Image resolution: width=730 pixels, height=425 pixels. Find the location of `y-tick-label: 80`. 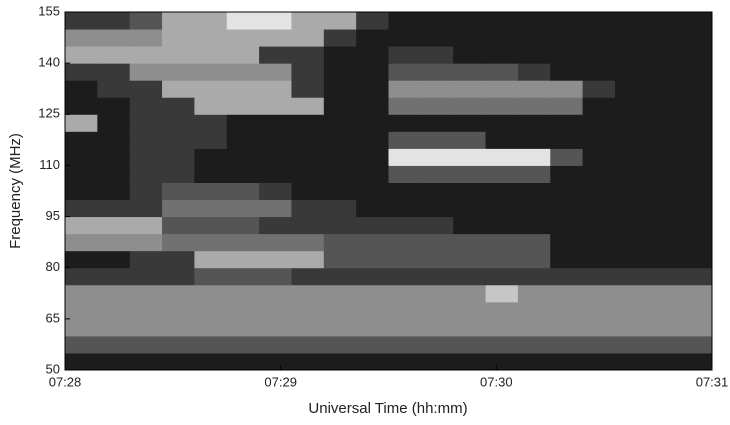

y-tick-label: 80 is located at coordinates (53, 266).